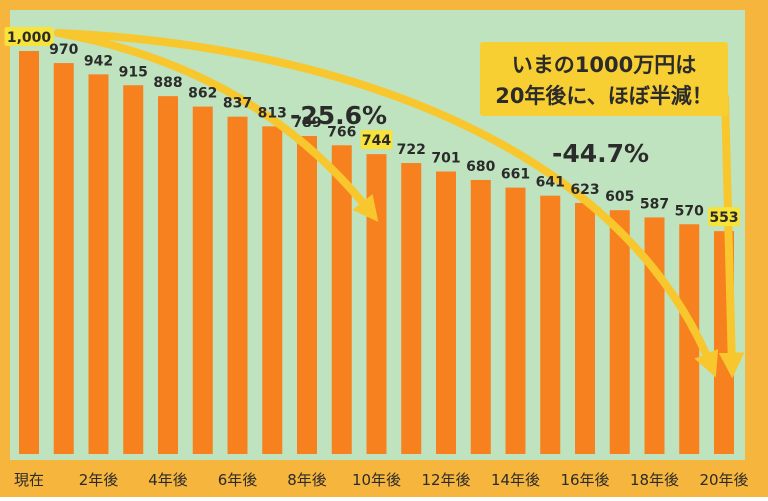  Describe the element at coordinates (480, 167) in the screenshot. I see `value-label-13: 680` at that location.